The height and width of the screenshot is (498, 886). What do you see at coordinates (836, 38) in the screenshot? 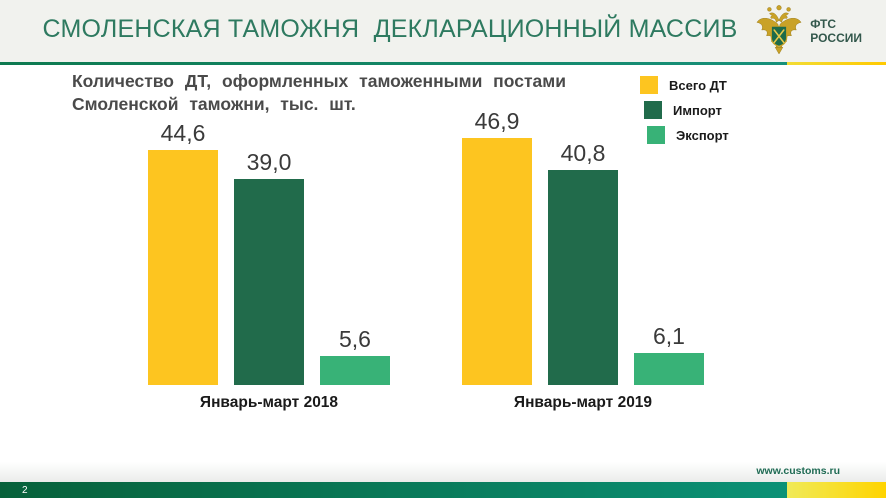
I see `fts-org-name: РОССИИ` at bounding box center [836, 38].